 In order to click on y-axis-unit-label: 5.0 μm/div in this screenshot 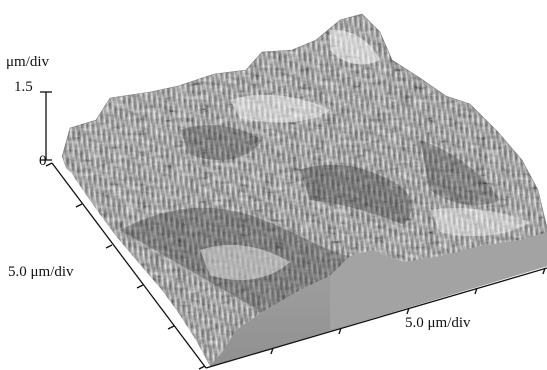, I will do `click(438, 323)`.